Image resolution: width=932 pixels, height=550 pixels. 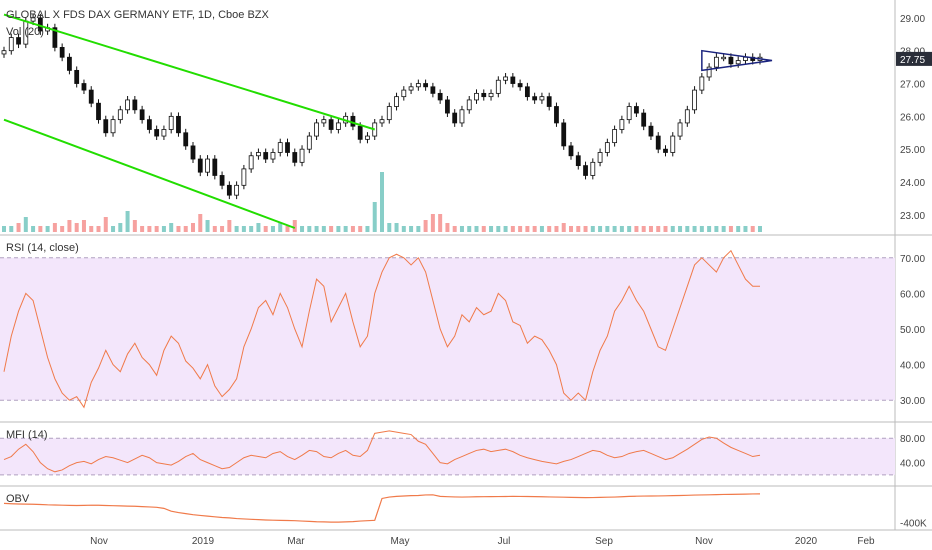 What do you see at coordinates (25, 32) in the screenshot?
I see `volume-label: Vol (20)` at bounding box center [25, 32].